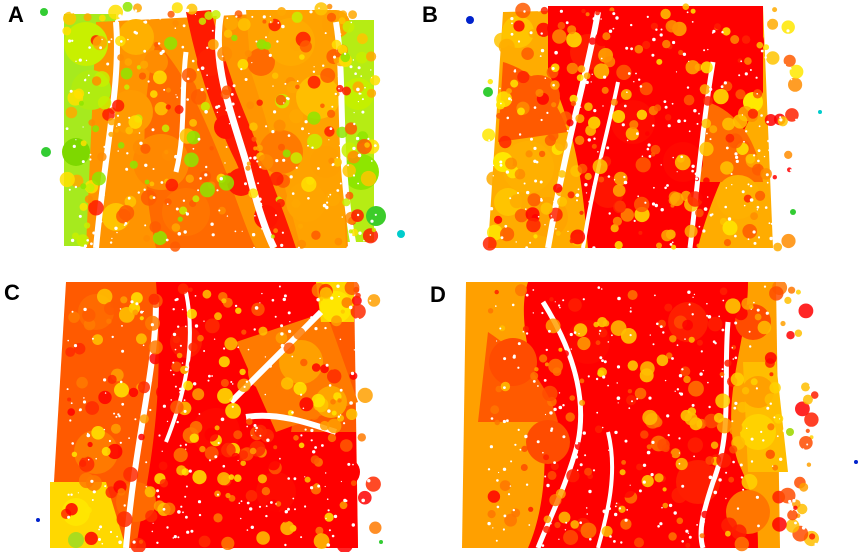 This screenshot has width=865, height=557. Describe the element at coordinates (16, 14) in the screenshot. I see `panel-a-label: A` at that location.